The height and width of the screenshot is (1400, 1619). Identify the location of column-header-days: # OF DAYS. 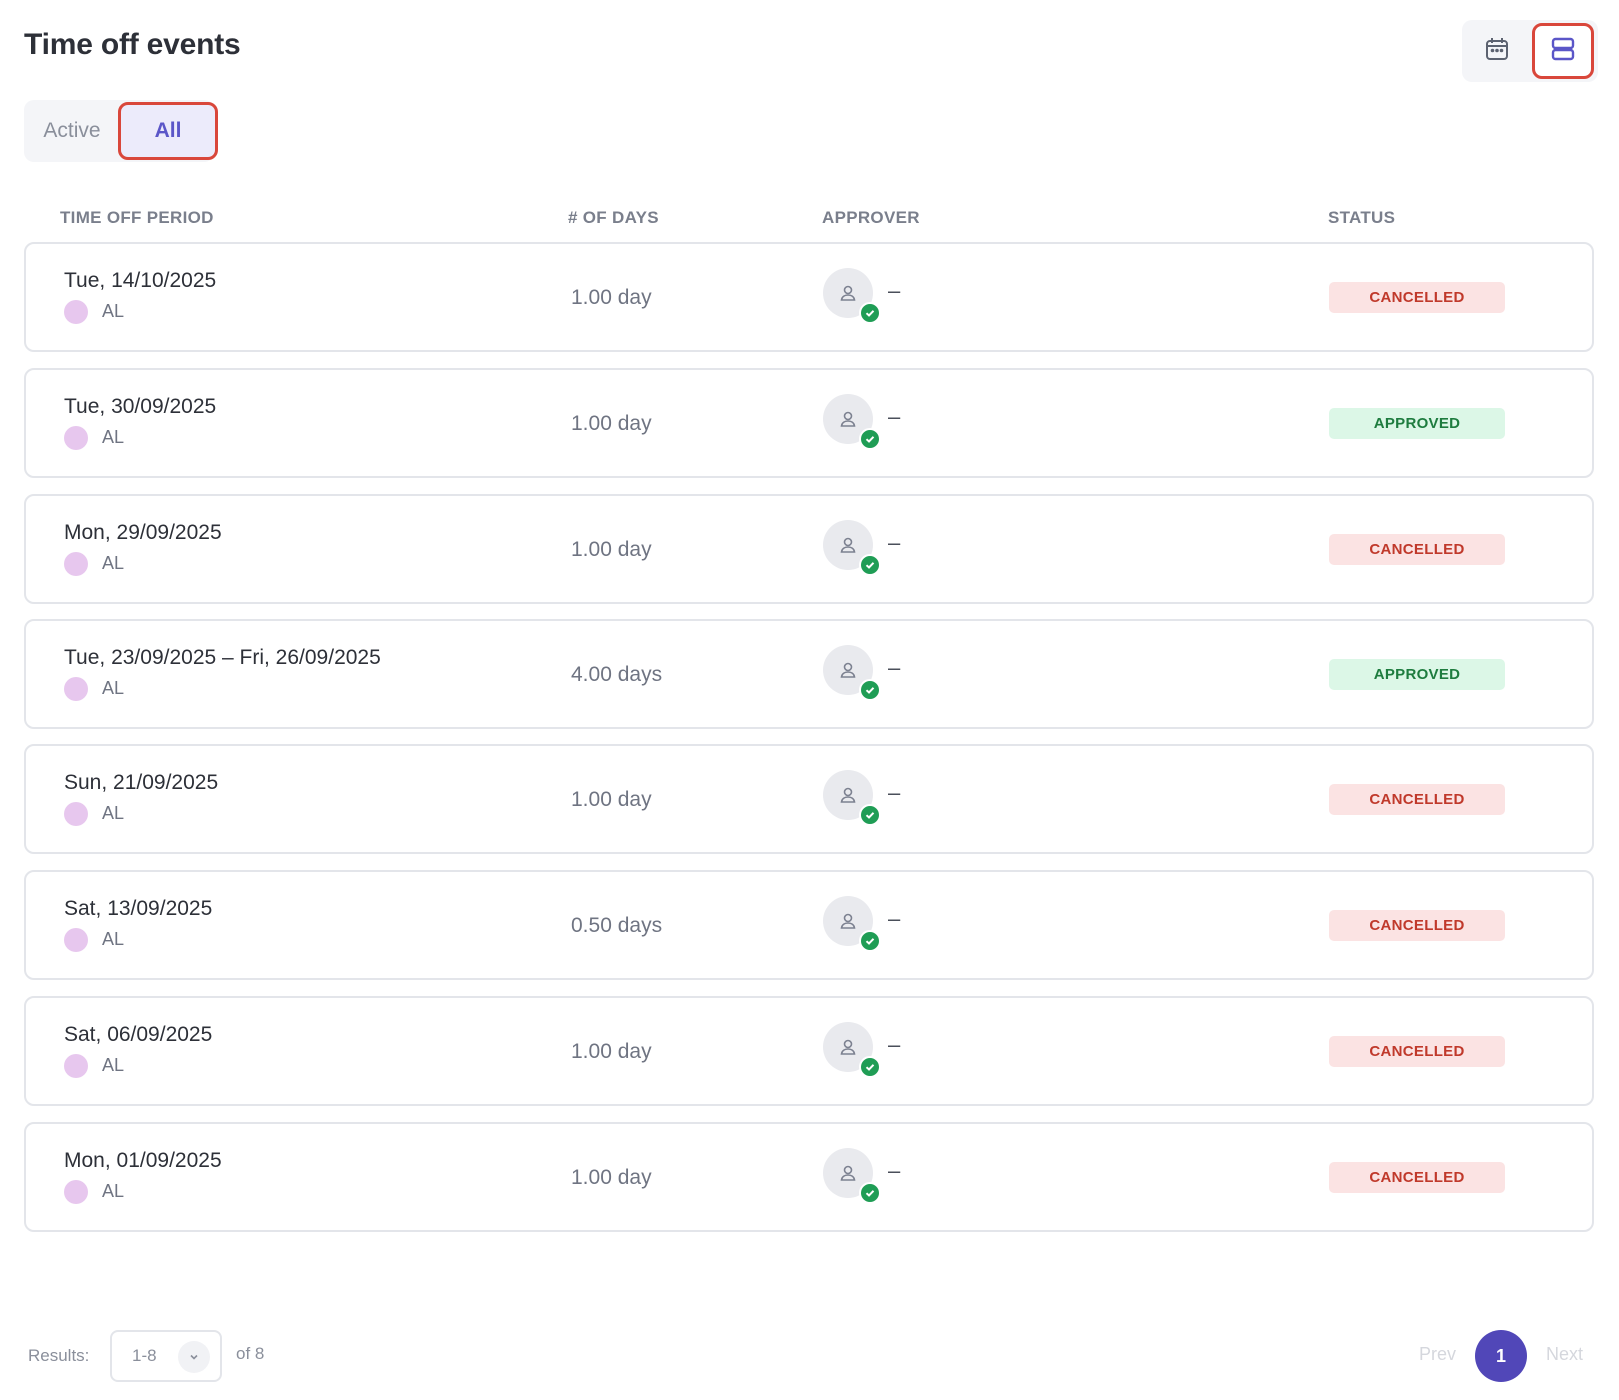
(613, 217).